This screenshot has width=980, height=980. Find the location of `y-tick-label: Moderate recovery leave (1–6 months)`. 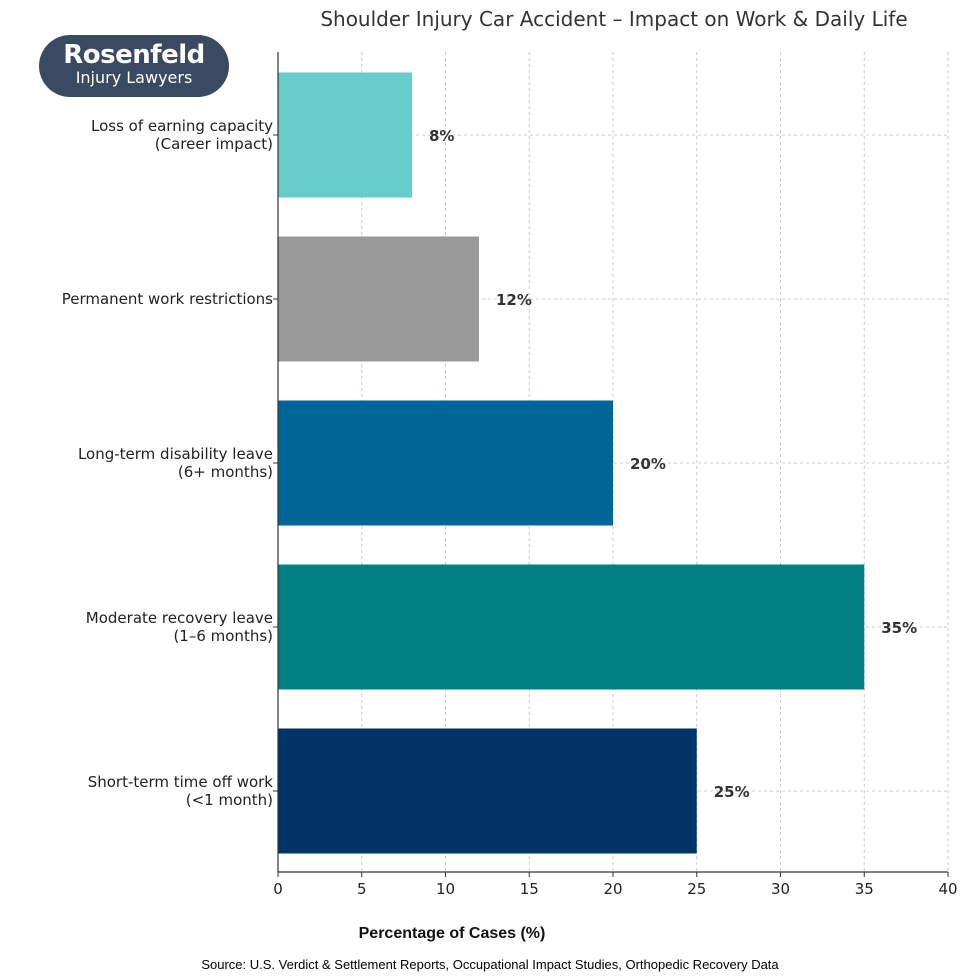

y-tick-label: Moderate recovery leave (1–6 months) is located at coordinates (179, 627).